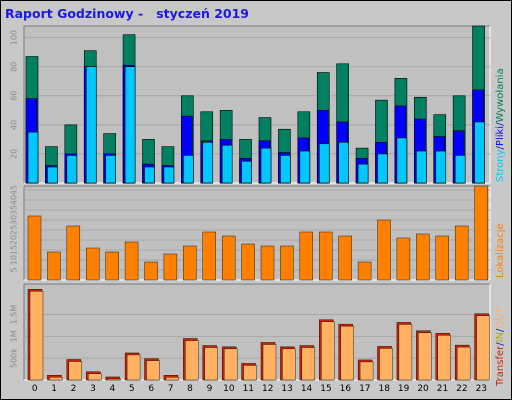  Describe the element at coordinates (14, 220) in the screenshot. I see `lokalizacje-ytick-label: 30` at that location.